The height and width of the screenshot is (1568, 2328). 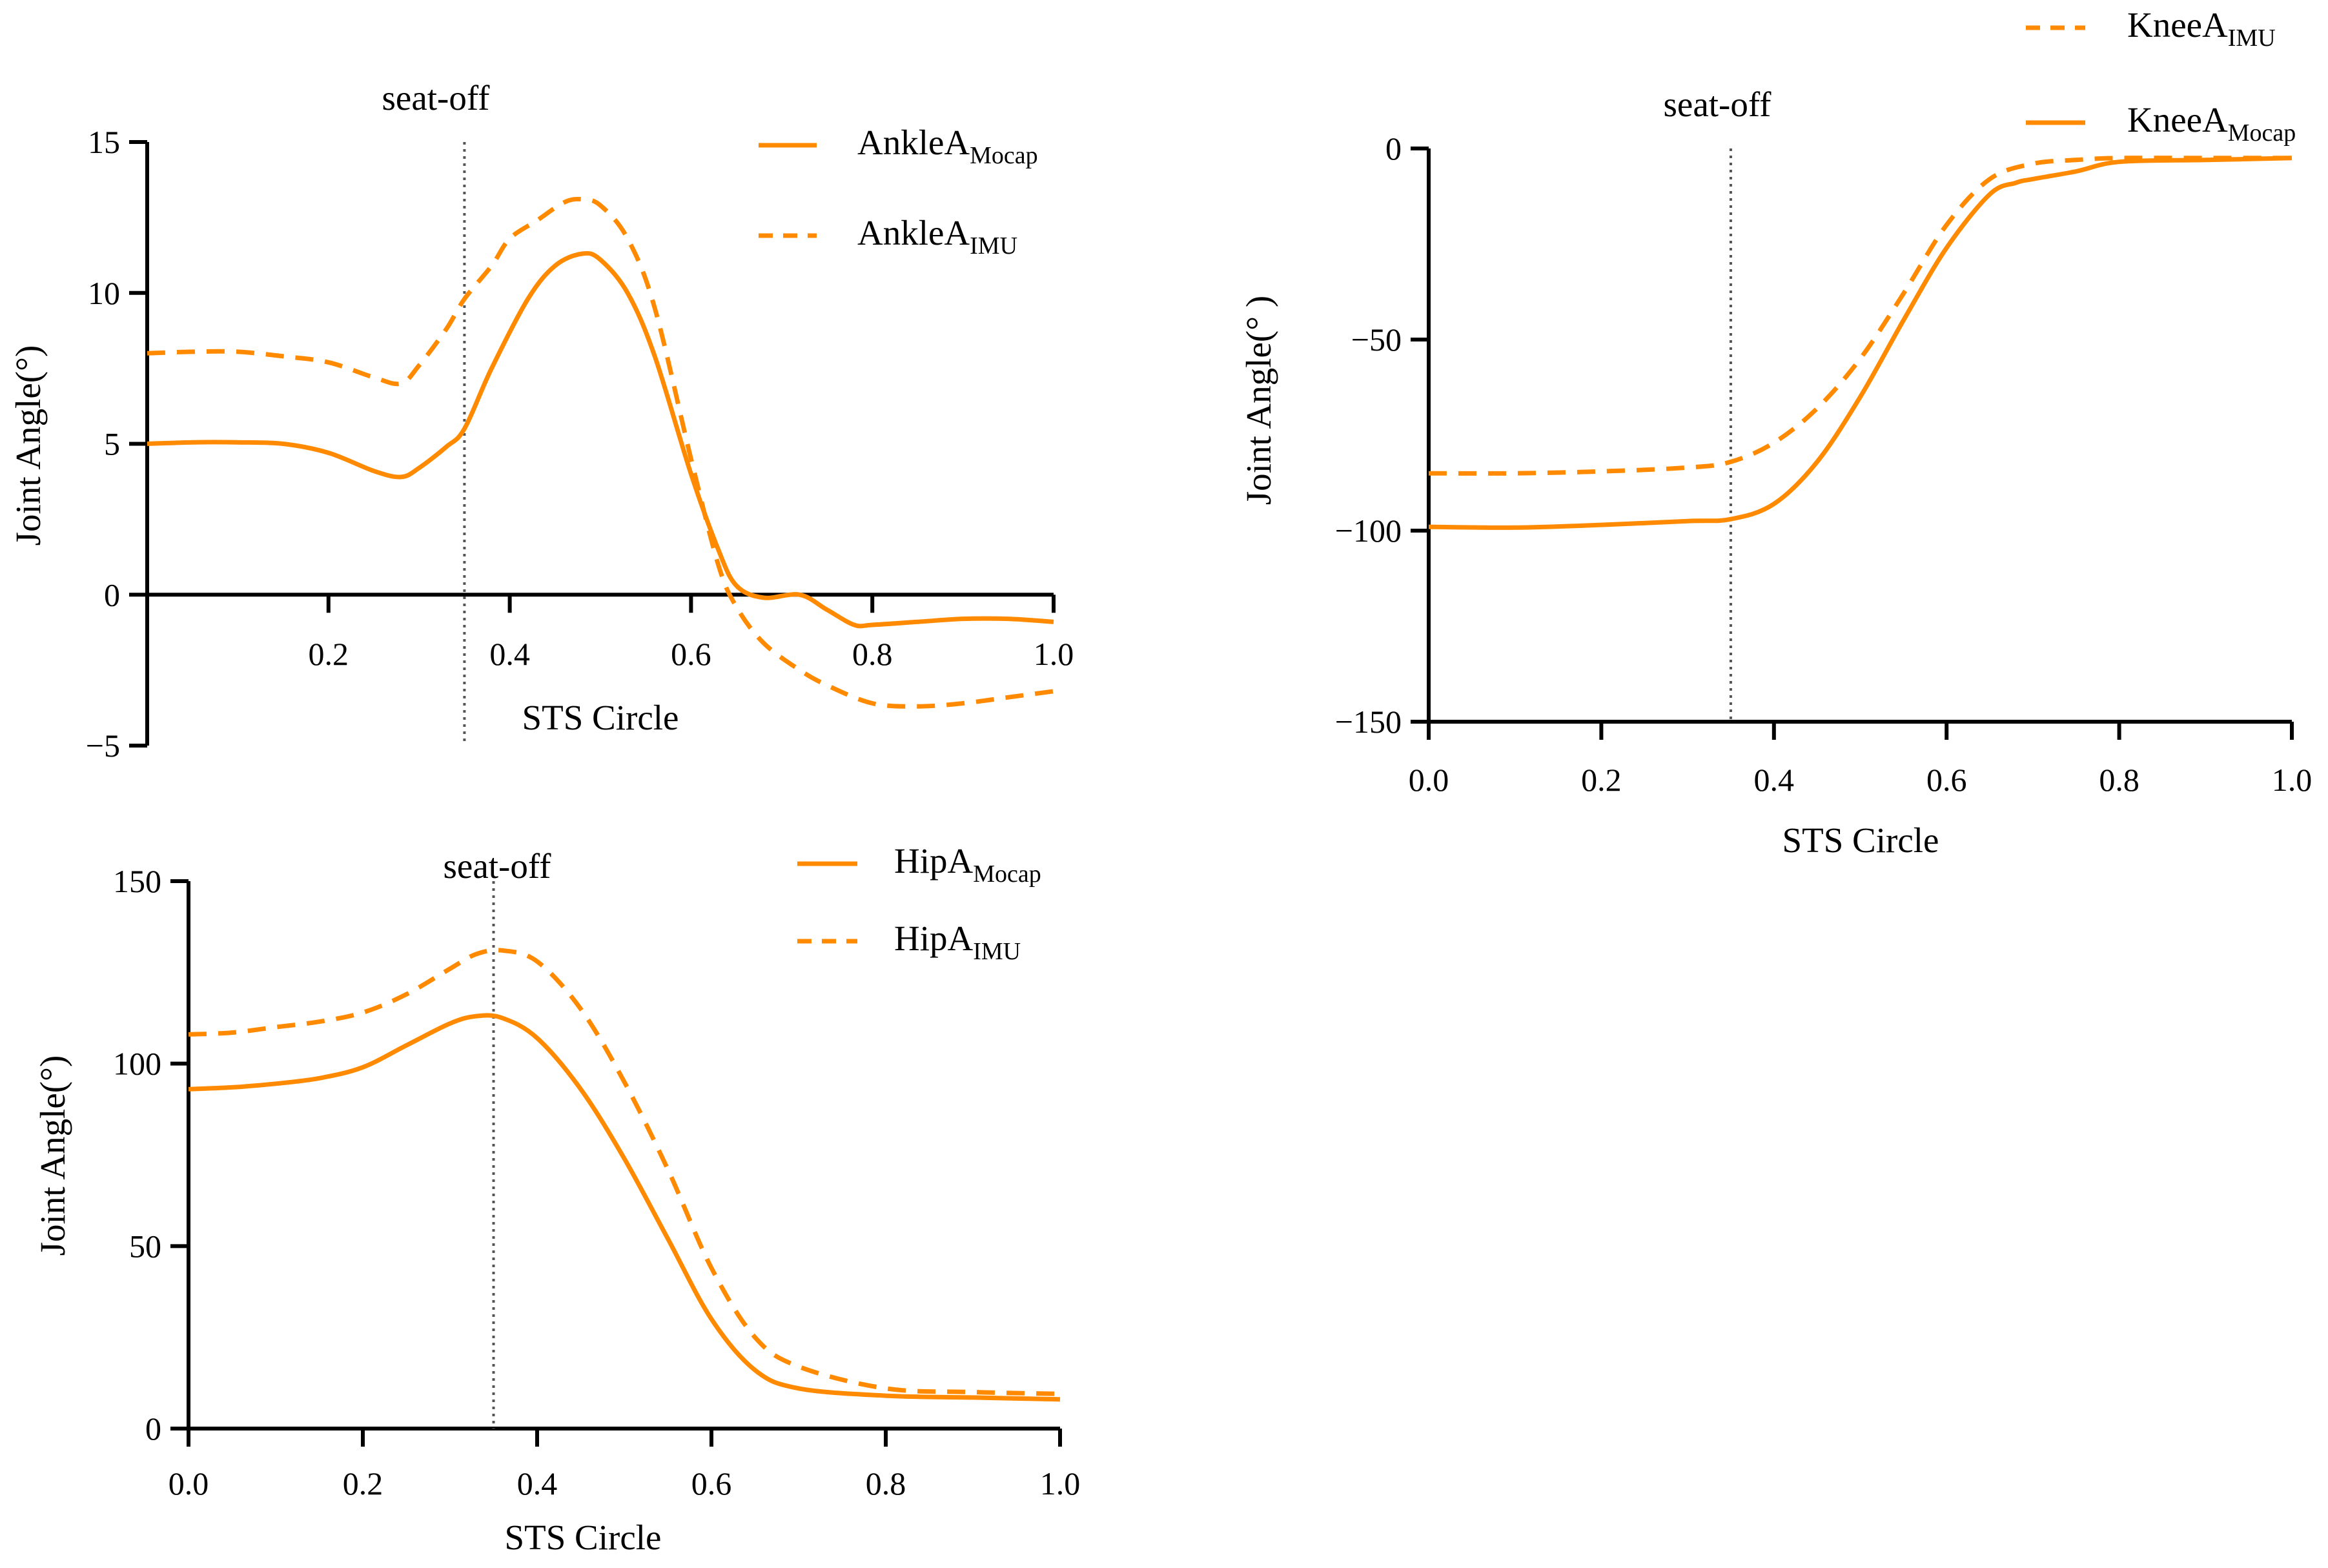 I want to click on ankle-series-imu, so click(x=600, y=452).